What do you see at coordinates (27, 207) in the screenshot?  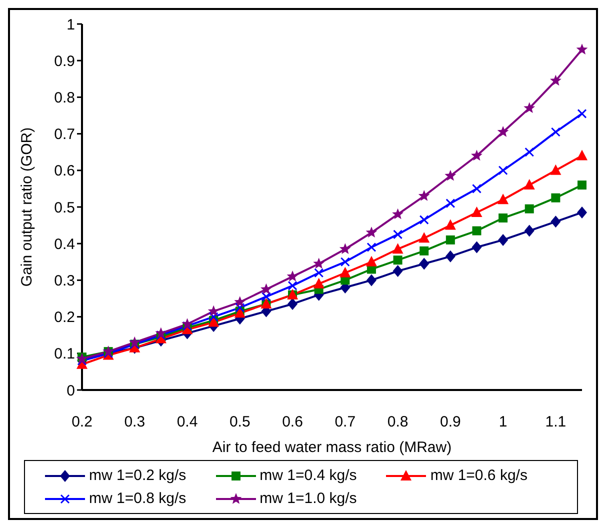 I see `y-axis-title: Gain output ratio (GOR)` at bounding box center [27, 207].